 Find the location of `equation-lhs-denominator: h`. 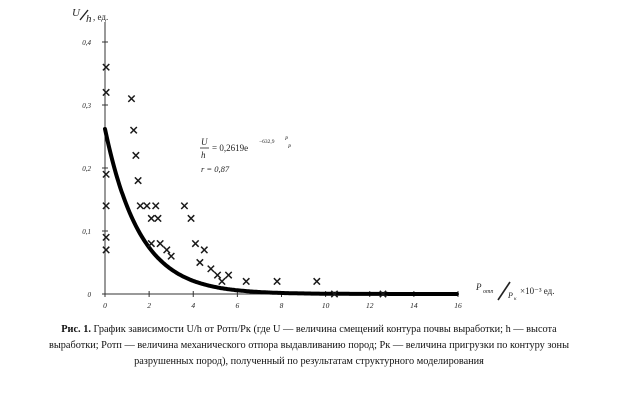

equation-lhs-denominator: h is located at coordinates (203, 155).